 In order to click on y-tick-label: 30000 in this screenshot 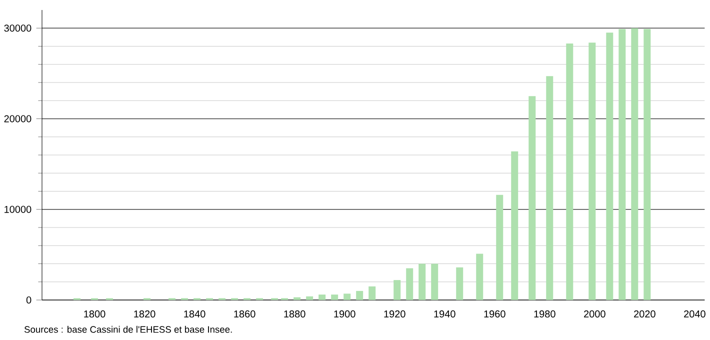, I will do `click(18, 28)`.